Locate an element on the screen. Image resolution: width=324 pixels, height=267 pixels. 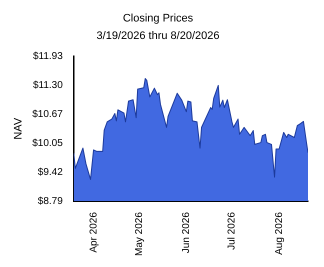
chart-title: Closing Prices is located at coordinates (158, 18).